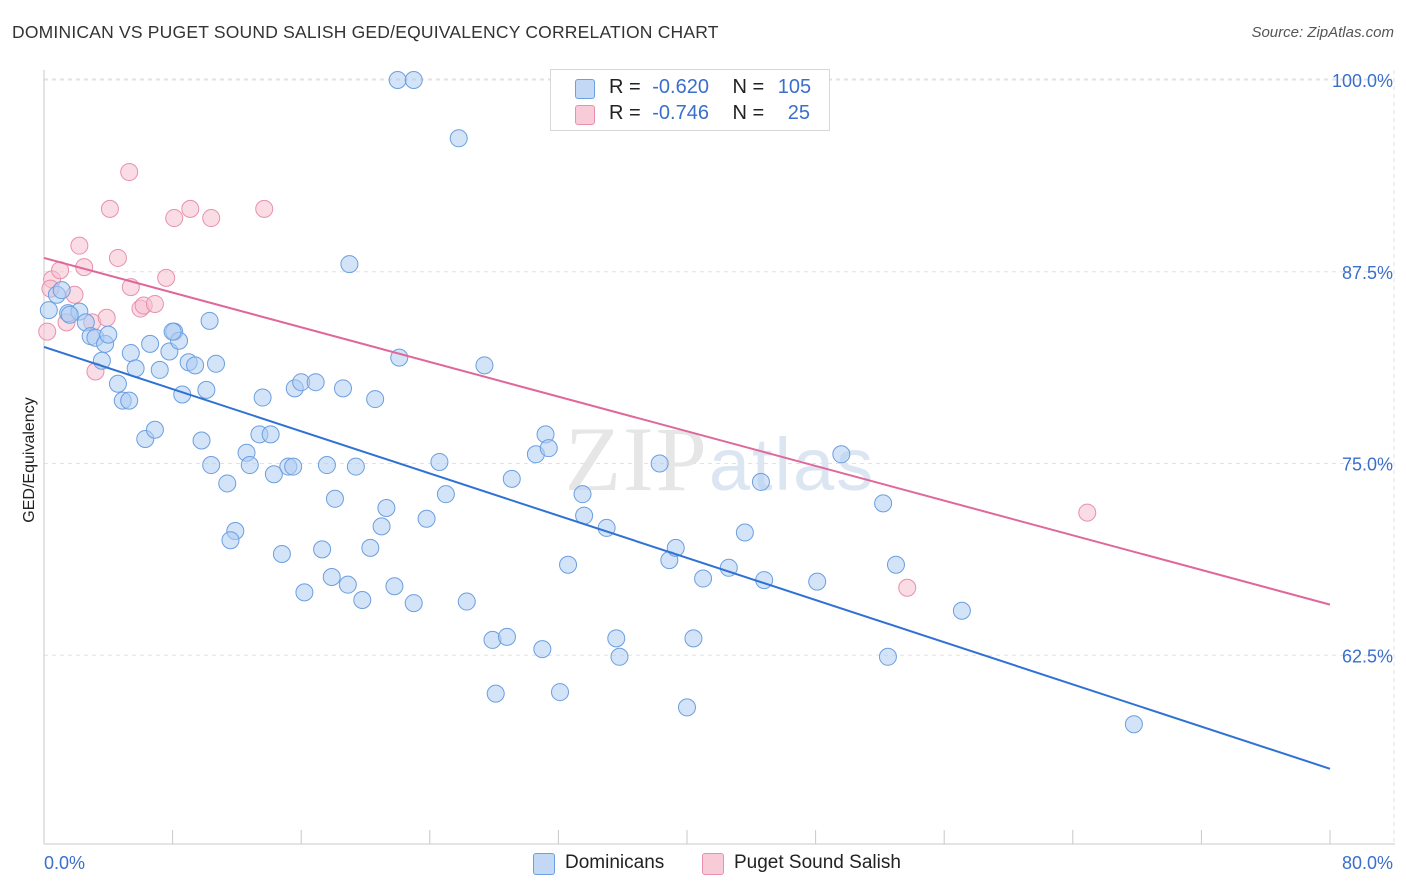 This screenshot has width=1406, height=892. What do you see at coordinates (64, 863) in the screenshot?
I see `x-tick-label: 0.0%` at bounding box center [64, 863].